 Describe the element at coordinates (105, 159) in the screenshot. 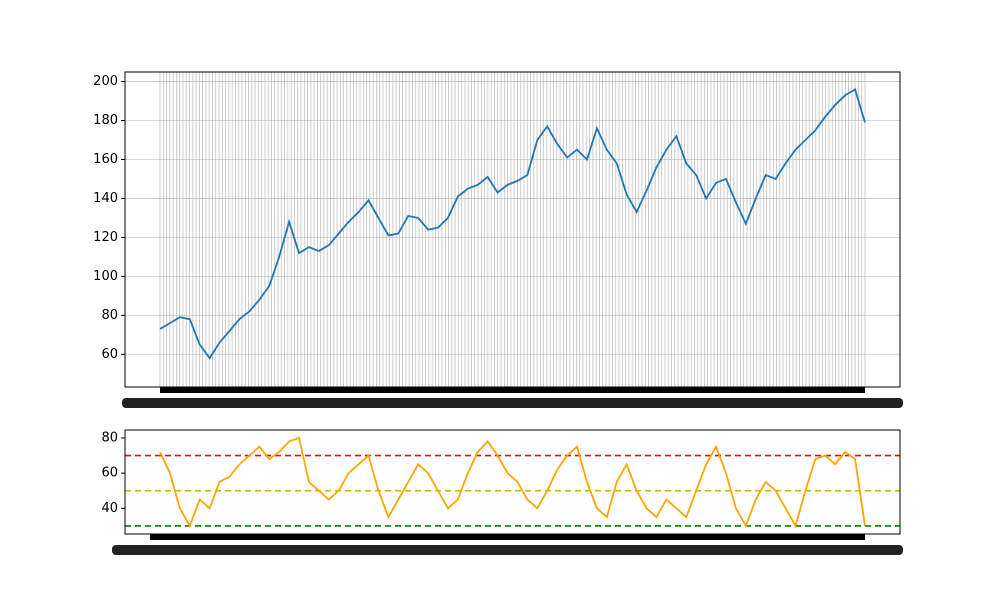

I see `y-tick-label: 160` at that location.